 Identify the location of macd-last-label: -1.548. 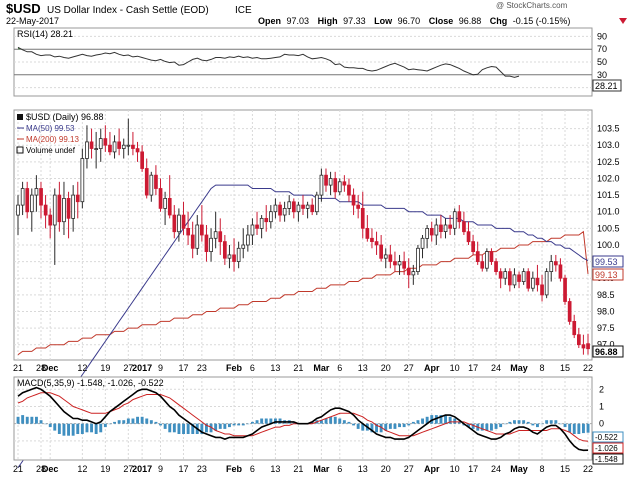
(606, 459).